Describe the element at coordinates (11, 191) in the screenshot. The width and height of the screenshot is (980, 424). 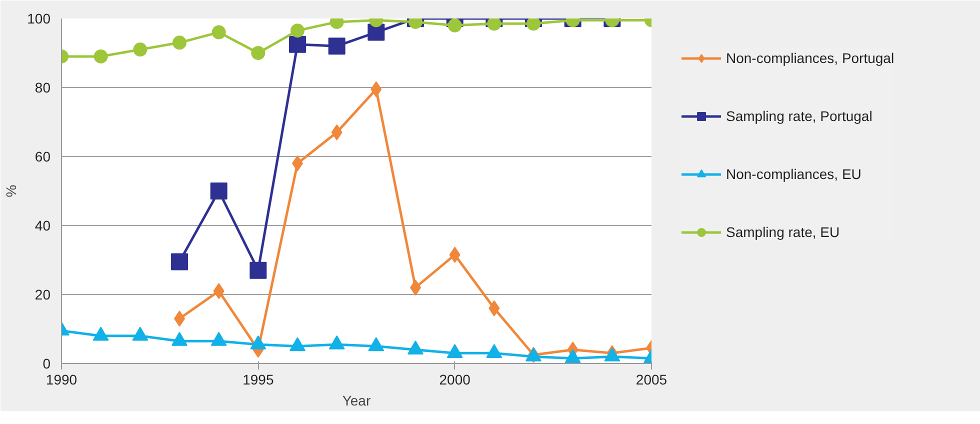
I see `y-axis-title: %` at that location.